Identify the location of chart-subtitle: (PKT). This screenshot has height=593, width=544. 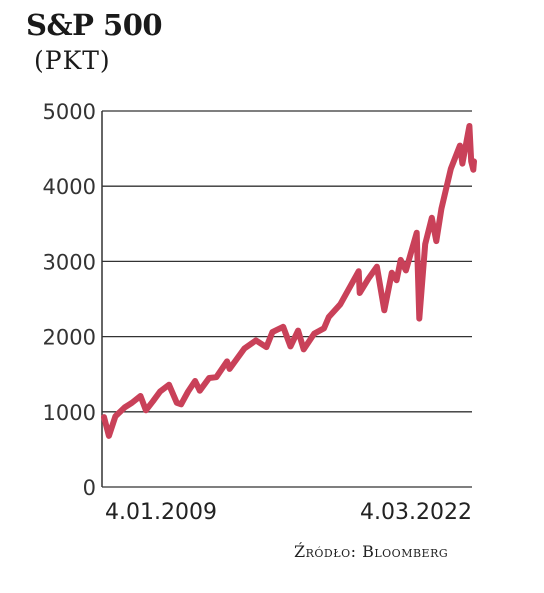
(72, 60).